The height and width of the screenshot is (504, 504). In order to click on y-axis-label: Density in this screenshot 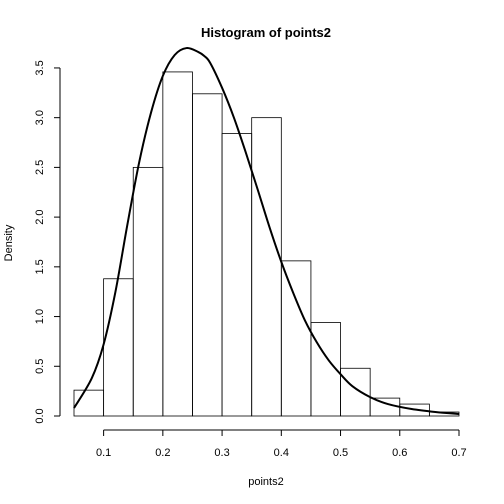, I will do `click(9, 242)`.